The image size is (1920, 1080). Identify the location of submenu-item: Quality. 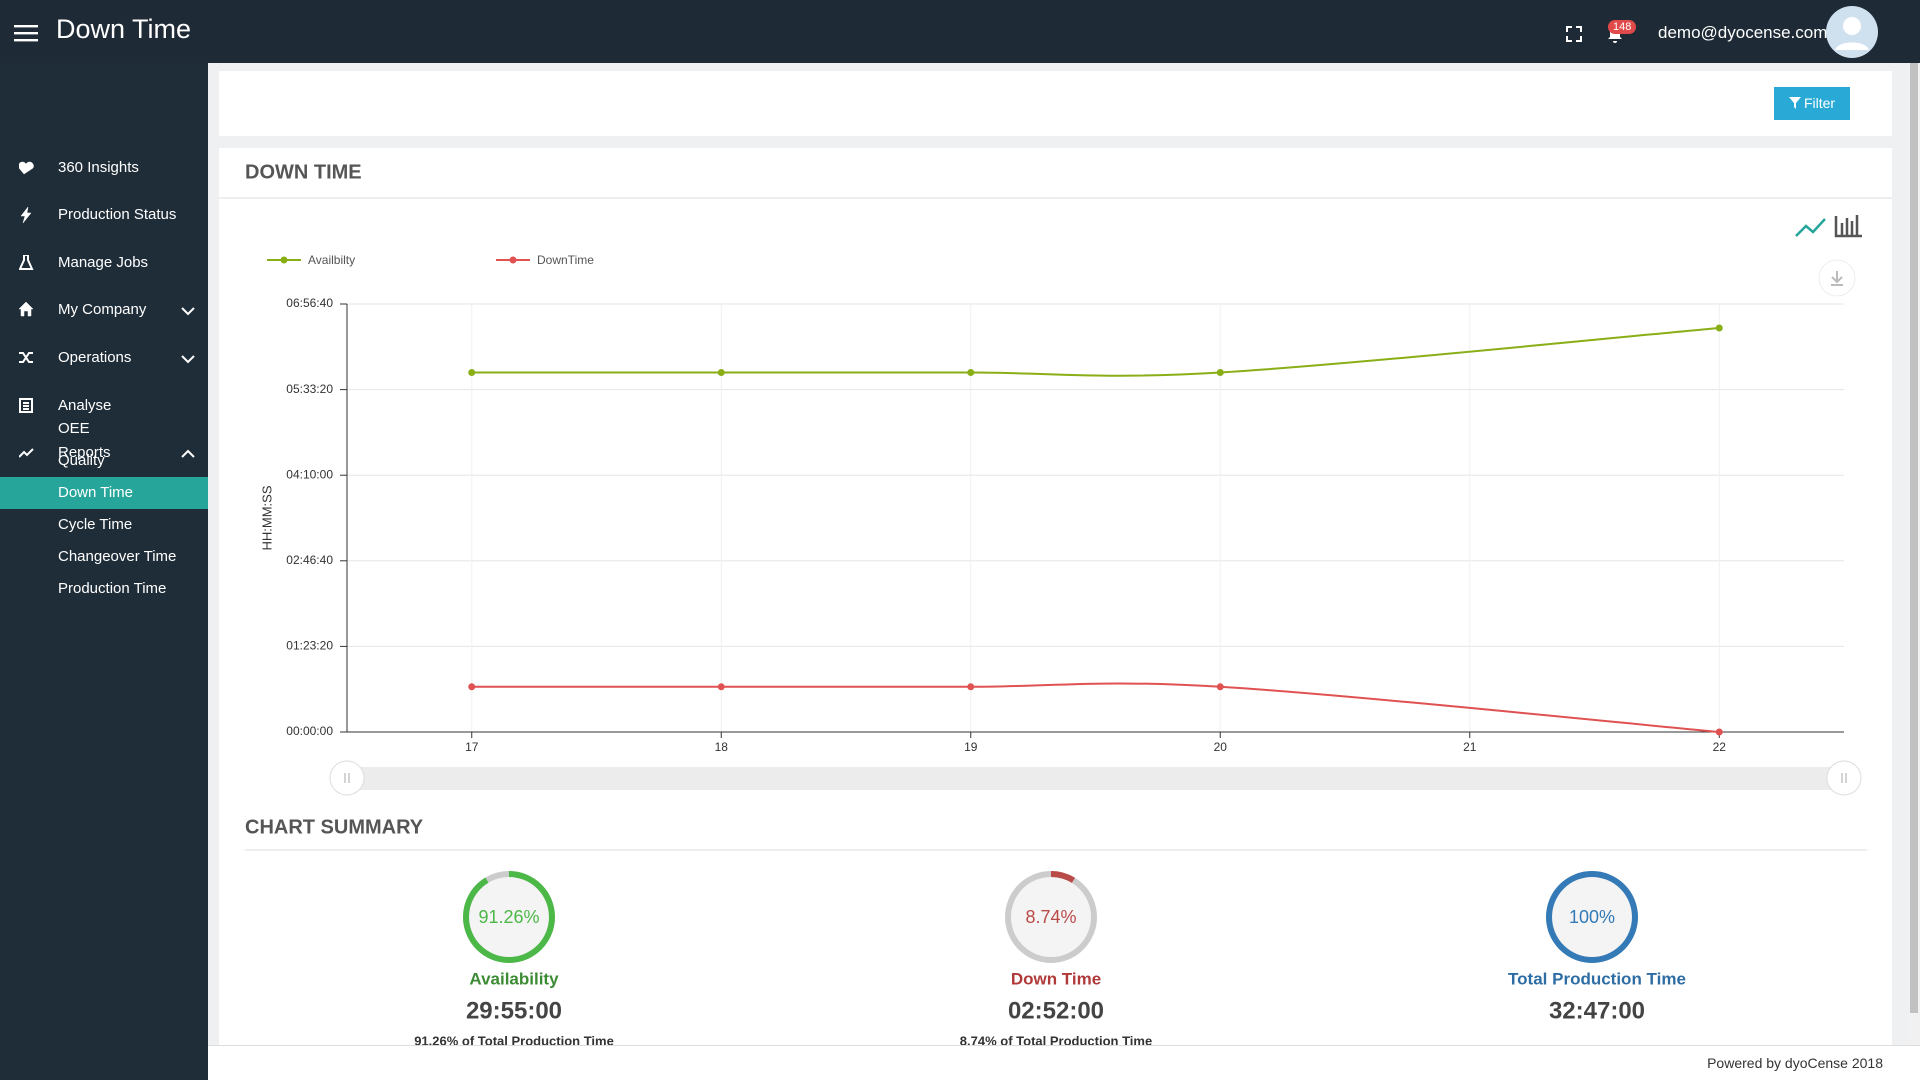
(104, 461).